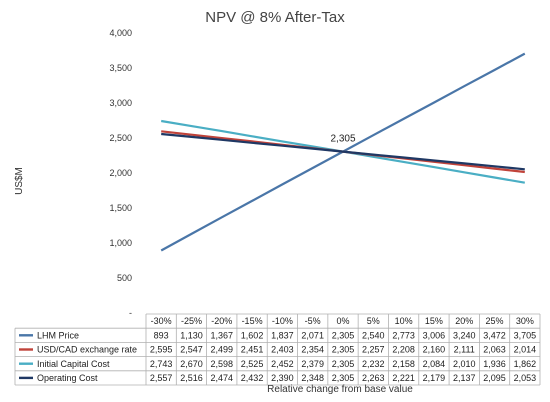 This screenshot has height=402, width=550. I want to click on y-tick-label: 500, so click(124, 278).